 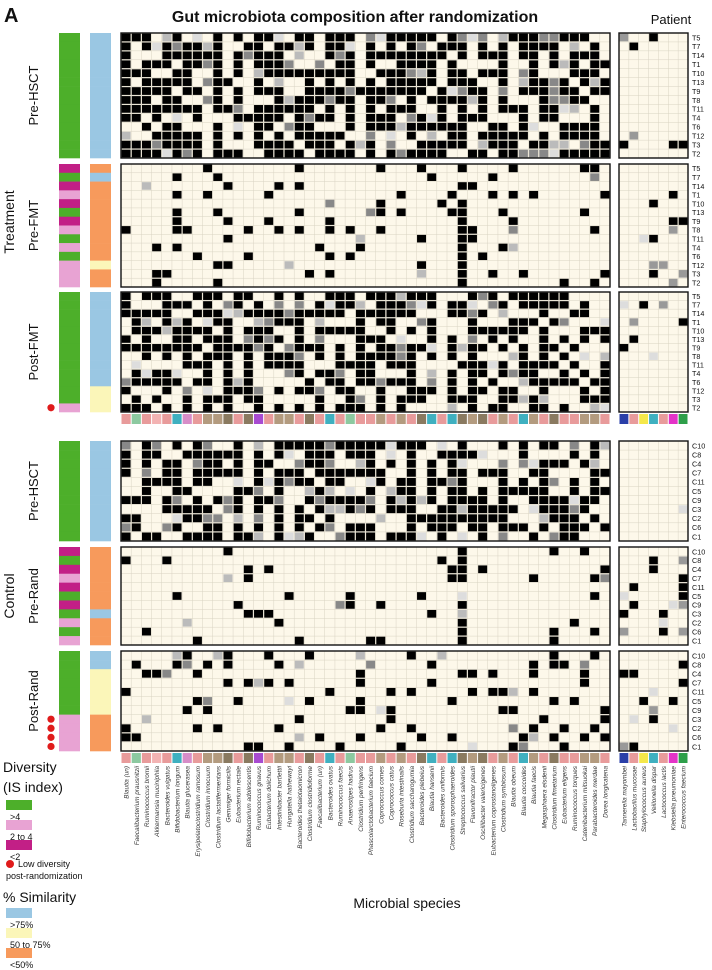 What do you see at coordinates (698, 212) in the screenshot?
I see `patient-label: T13` at bounding box center [698, 212].